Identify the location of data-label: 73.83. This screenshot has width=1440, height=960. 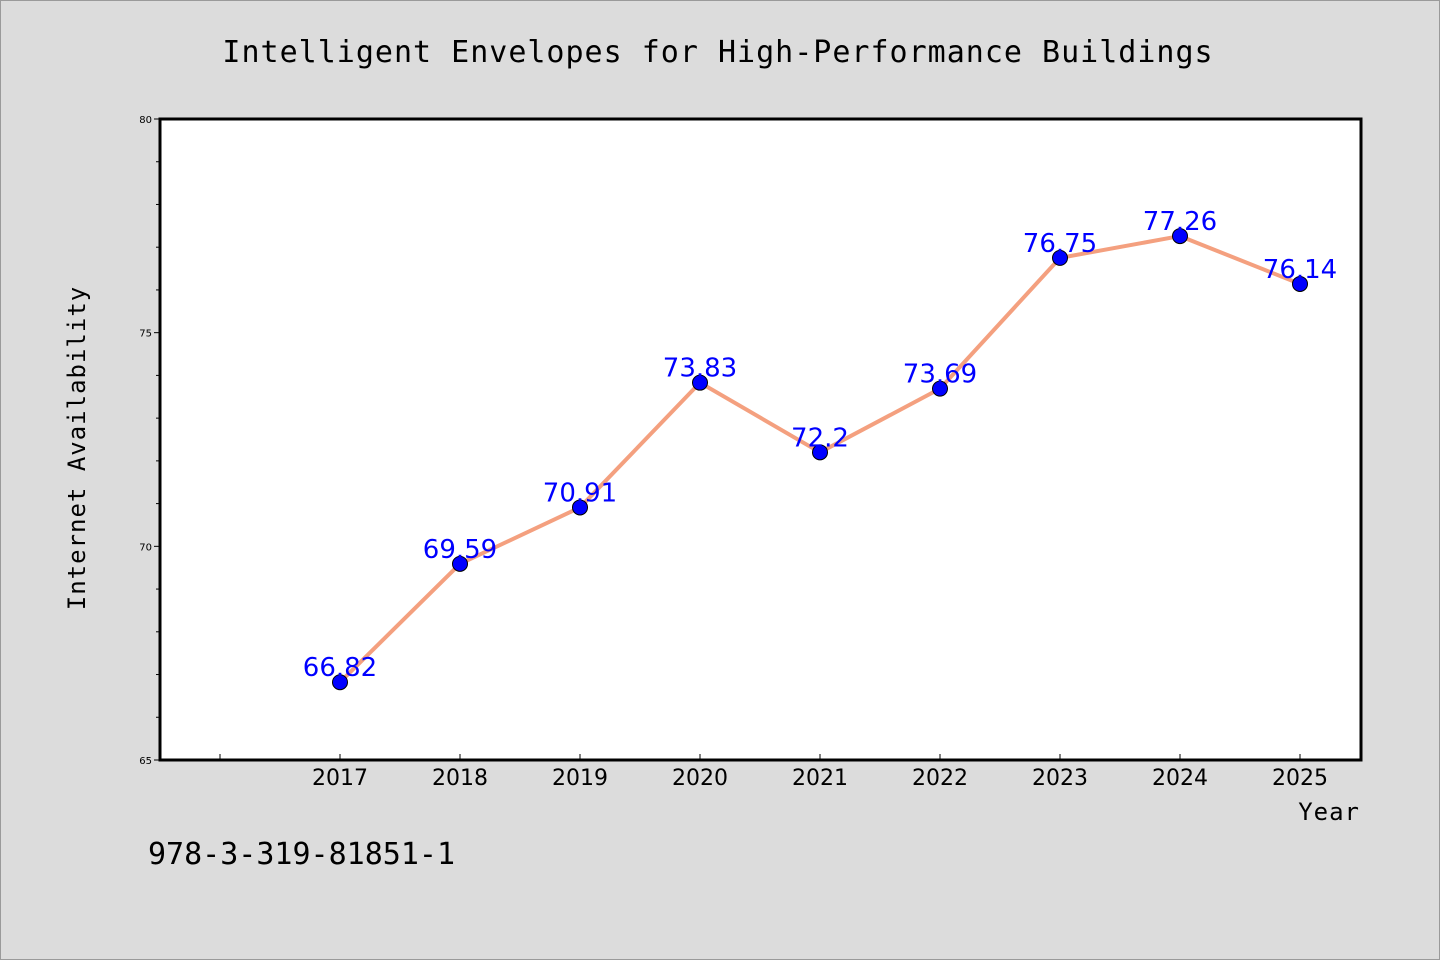
(700, 369).